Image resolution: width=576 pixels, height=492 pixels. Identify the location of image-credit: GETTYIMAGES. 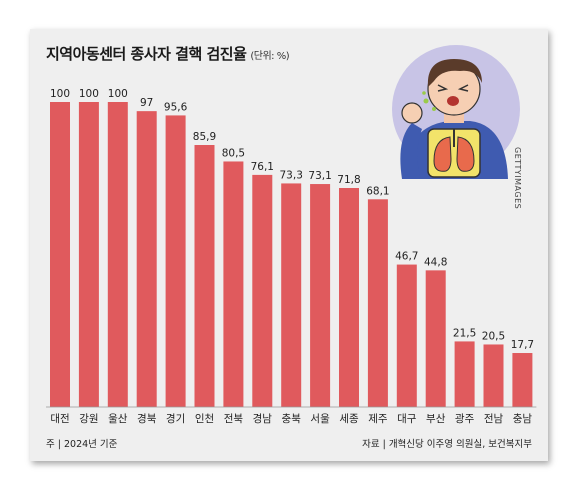
(517, 178).